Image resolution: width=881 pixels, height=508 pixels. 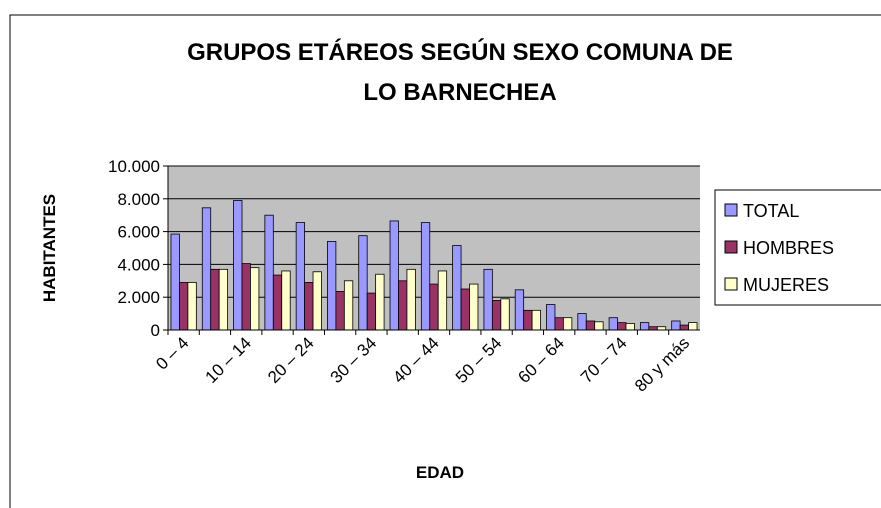 I want to click on y-tick-label: 6.000, so click(x=138, y=232).